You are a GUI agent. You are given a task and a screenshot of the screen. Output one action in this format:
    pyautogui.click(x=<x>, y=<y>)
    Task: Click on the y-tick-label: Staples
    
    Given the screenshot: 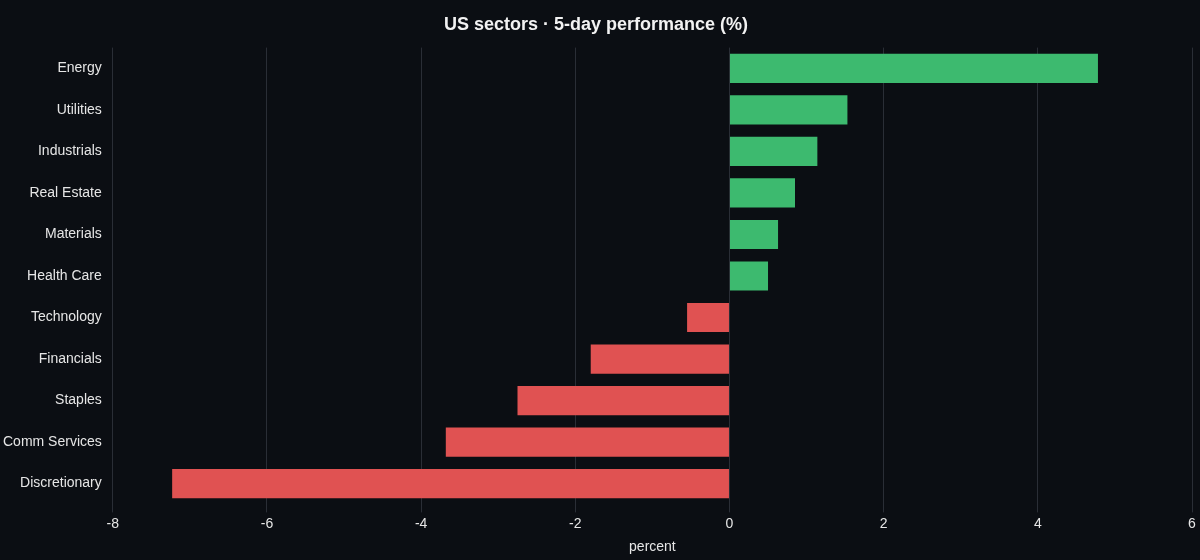 What is the action you would take?
    pyautogui.click(x=78, y=399)
    